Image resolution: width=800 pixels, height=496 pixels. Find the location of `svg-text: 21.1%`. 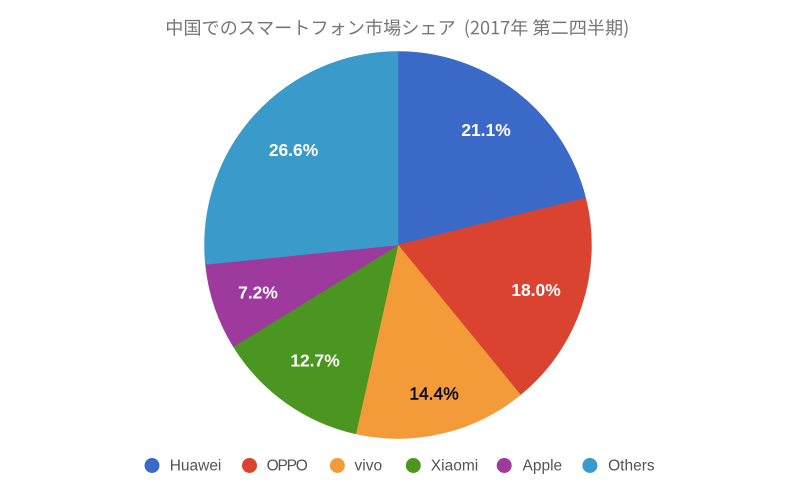

svg-text: 21.1% is located at coordinates (485, 130).